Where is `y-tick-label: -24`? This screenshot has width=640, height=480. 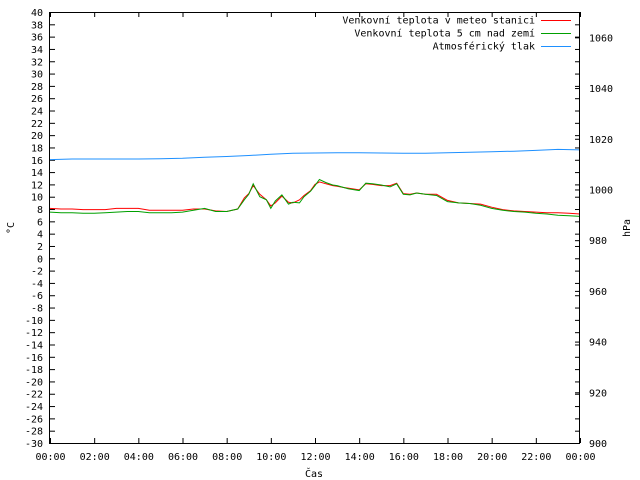
y-tick-label: -24 is located at coordinates (34, 407).